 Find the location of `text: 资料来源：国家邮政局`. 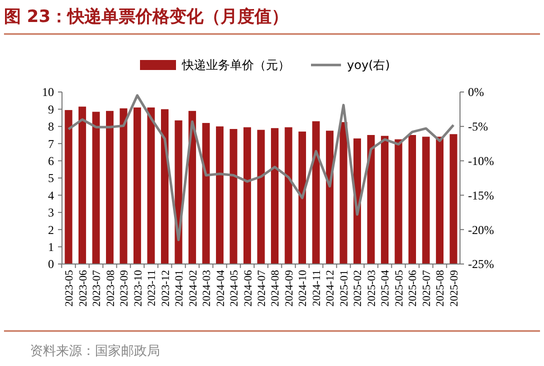

text: 资料来源：国家邮政局 is located at coordinates (95, 351).